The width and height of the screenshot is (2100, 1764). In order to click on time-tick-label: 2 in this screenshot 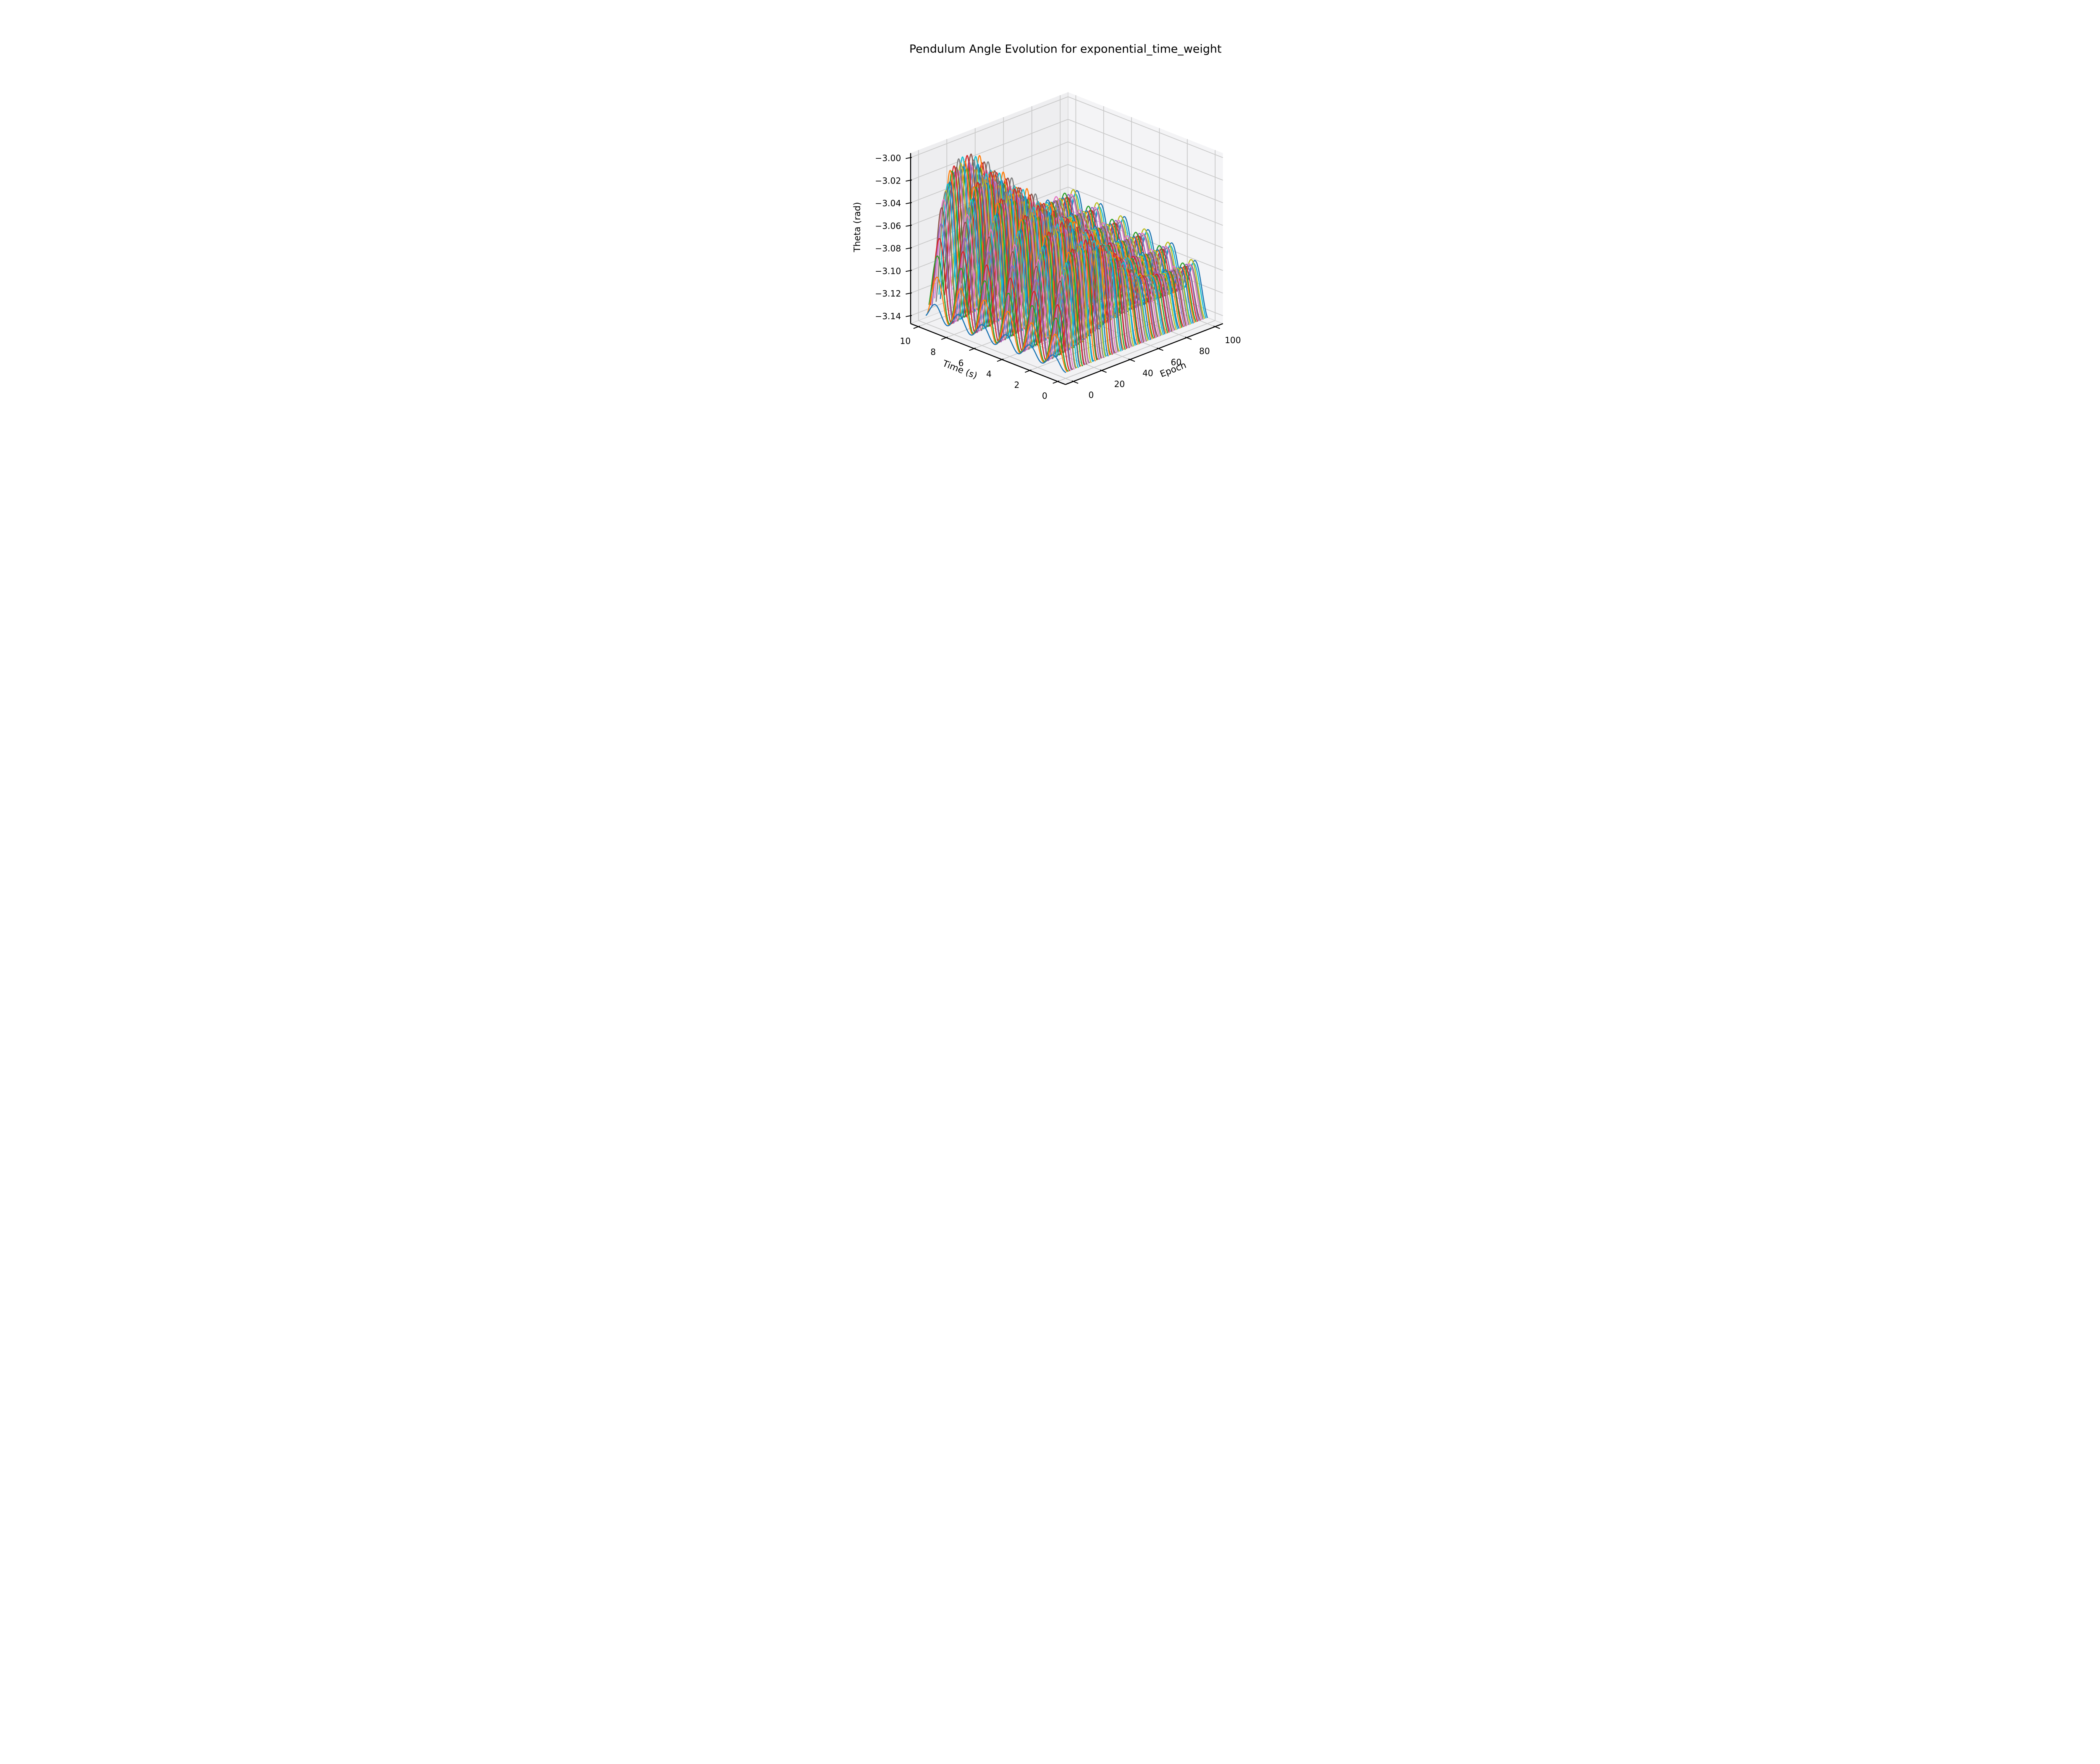, I will do `click(1016, 385)`.